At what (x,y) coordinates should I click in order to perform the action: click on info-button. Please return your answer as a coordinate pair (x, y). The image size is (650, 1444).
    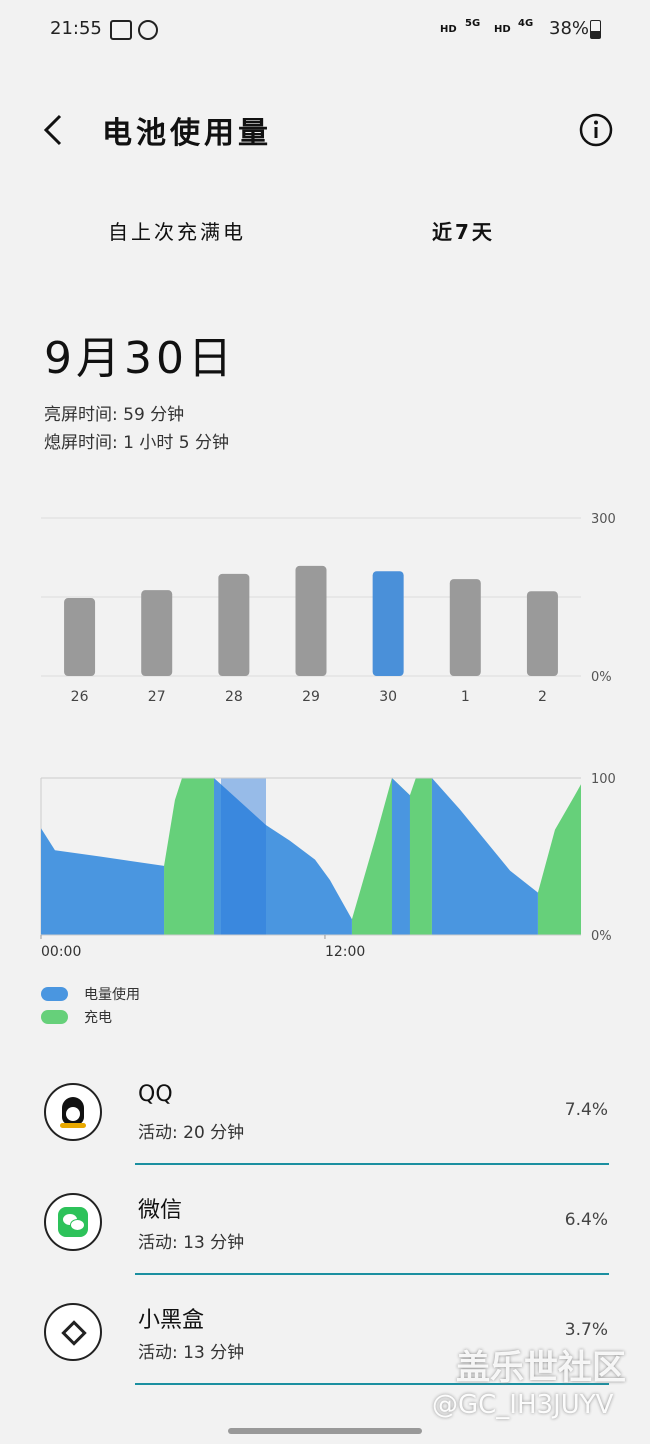
    Looking at the image, I should click on (596, 130).